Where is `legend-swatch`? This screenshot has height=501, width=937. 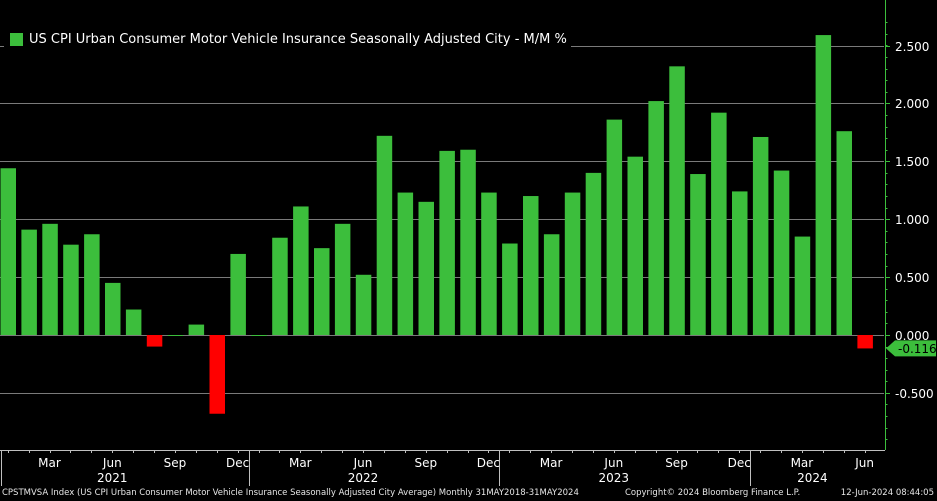 legend-swatch is located at coordinates (16, 39).